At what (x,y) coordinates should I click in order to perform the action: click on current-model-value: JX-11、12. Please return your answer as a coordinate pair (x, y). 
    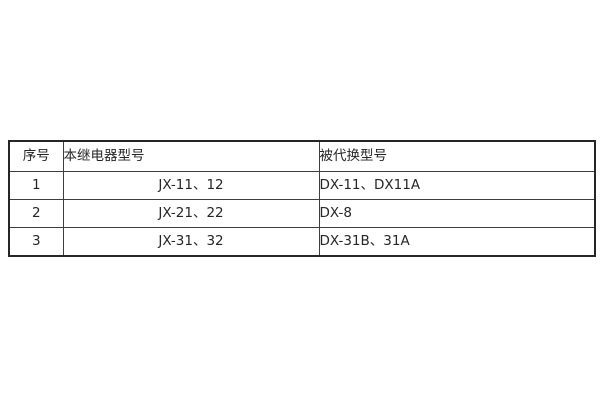
    Looking at the image, I should click on (191, 185).